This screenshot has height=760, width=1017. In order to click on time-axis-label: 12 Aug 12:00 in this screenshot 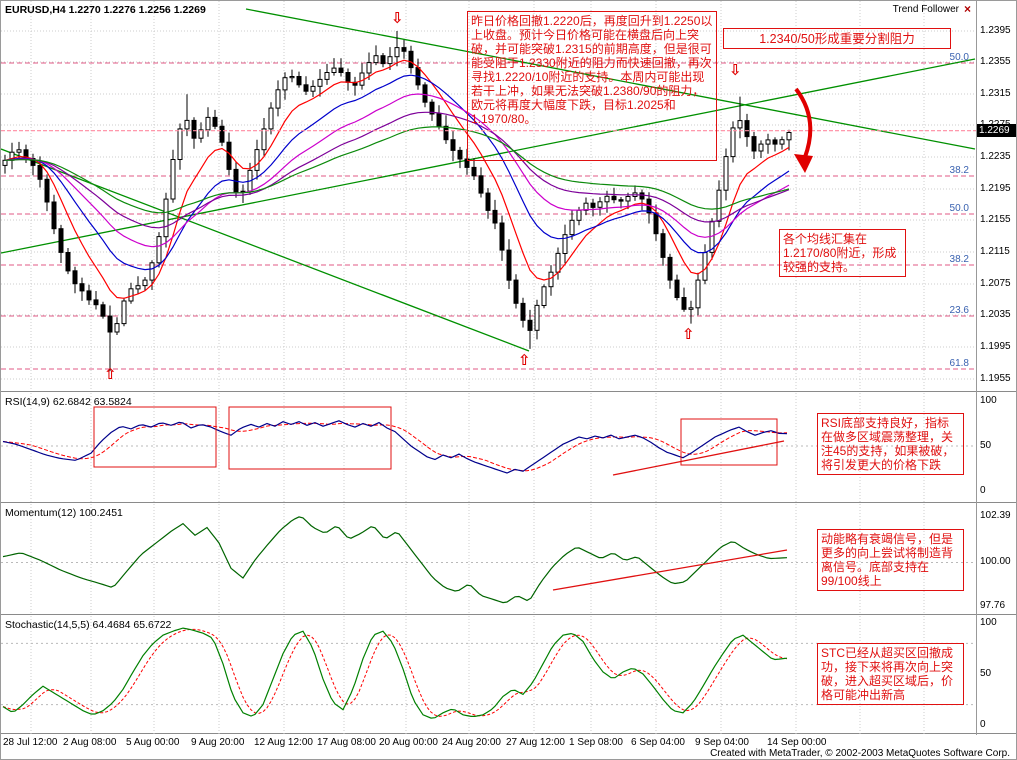, I will do `click(283, 742)`.